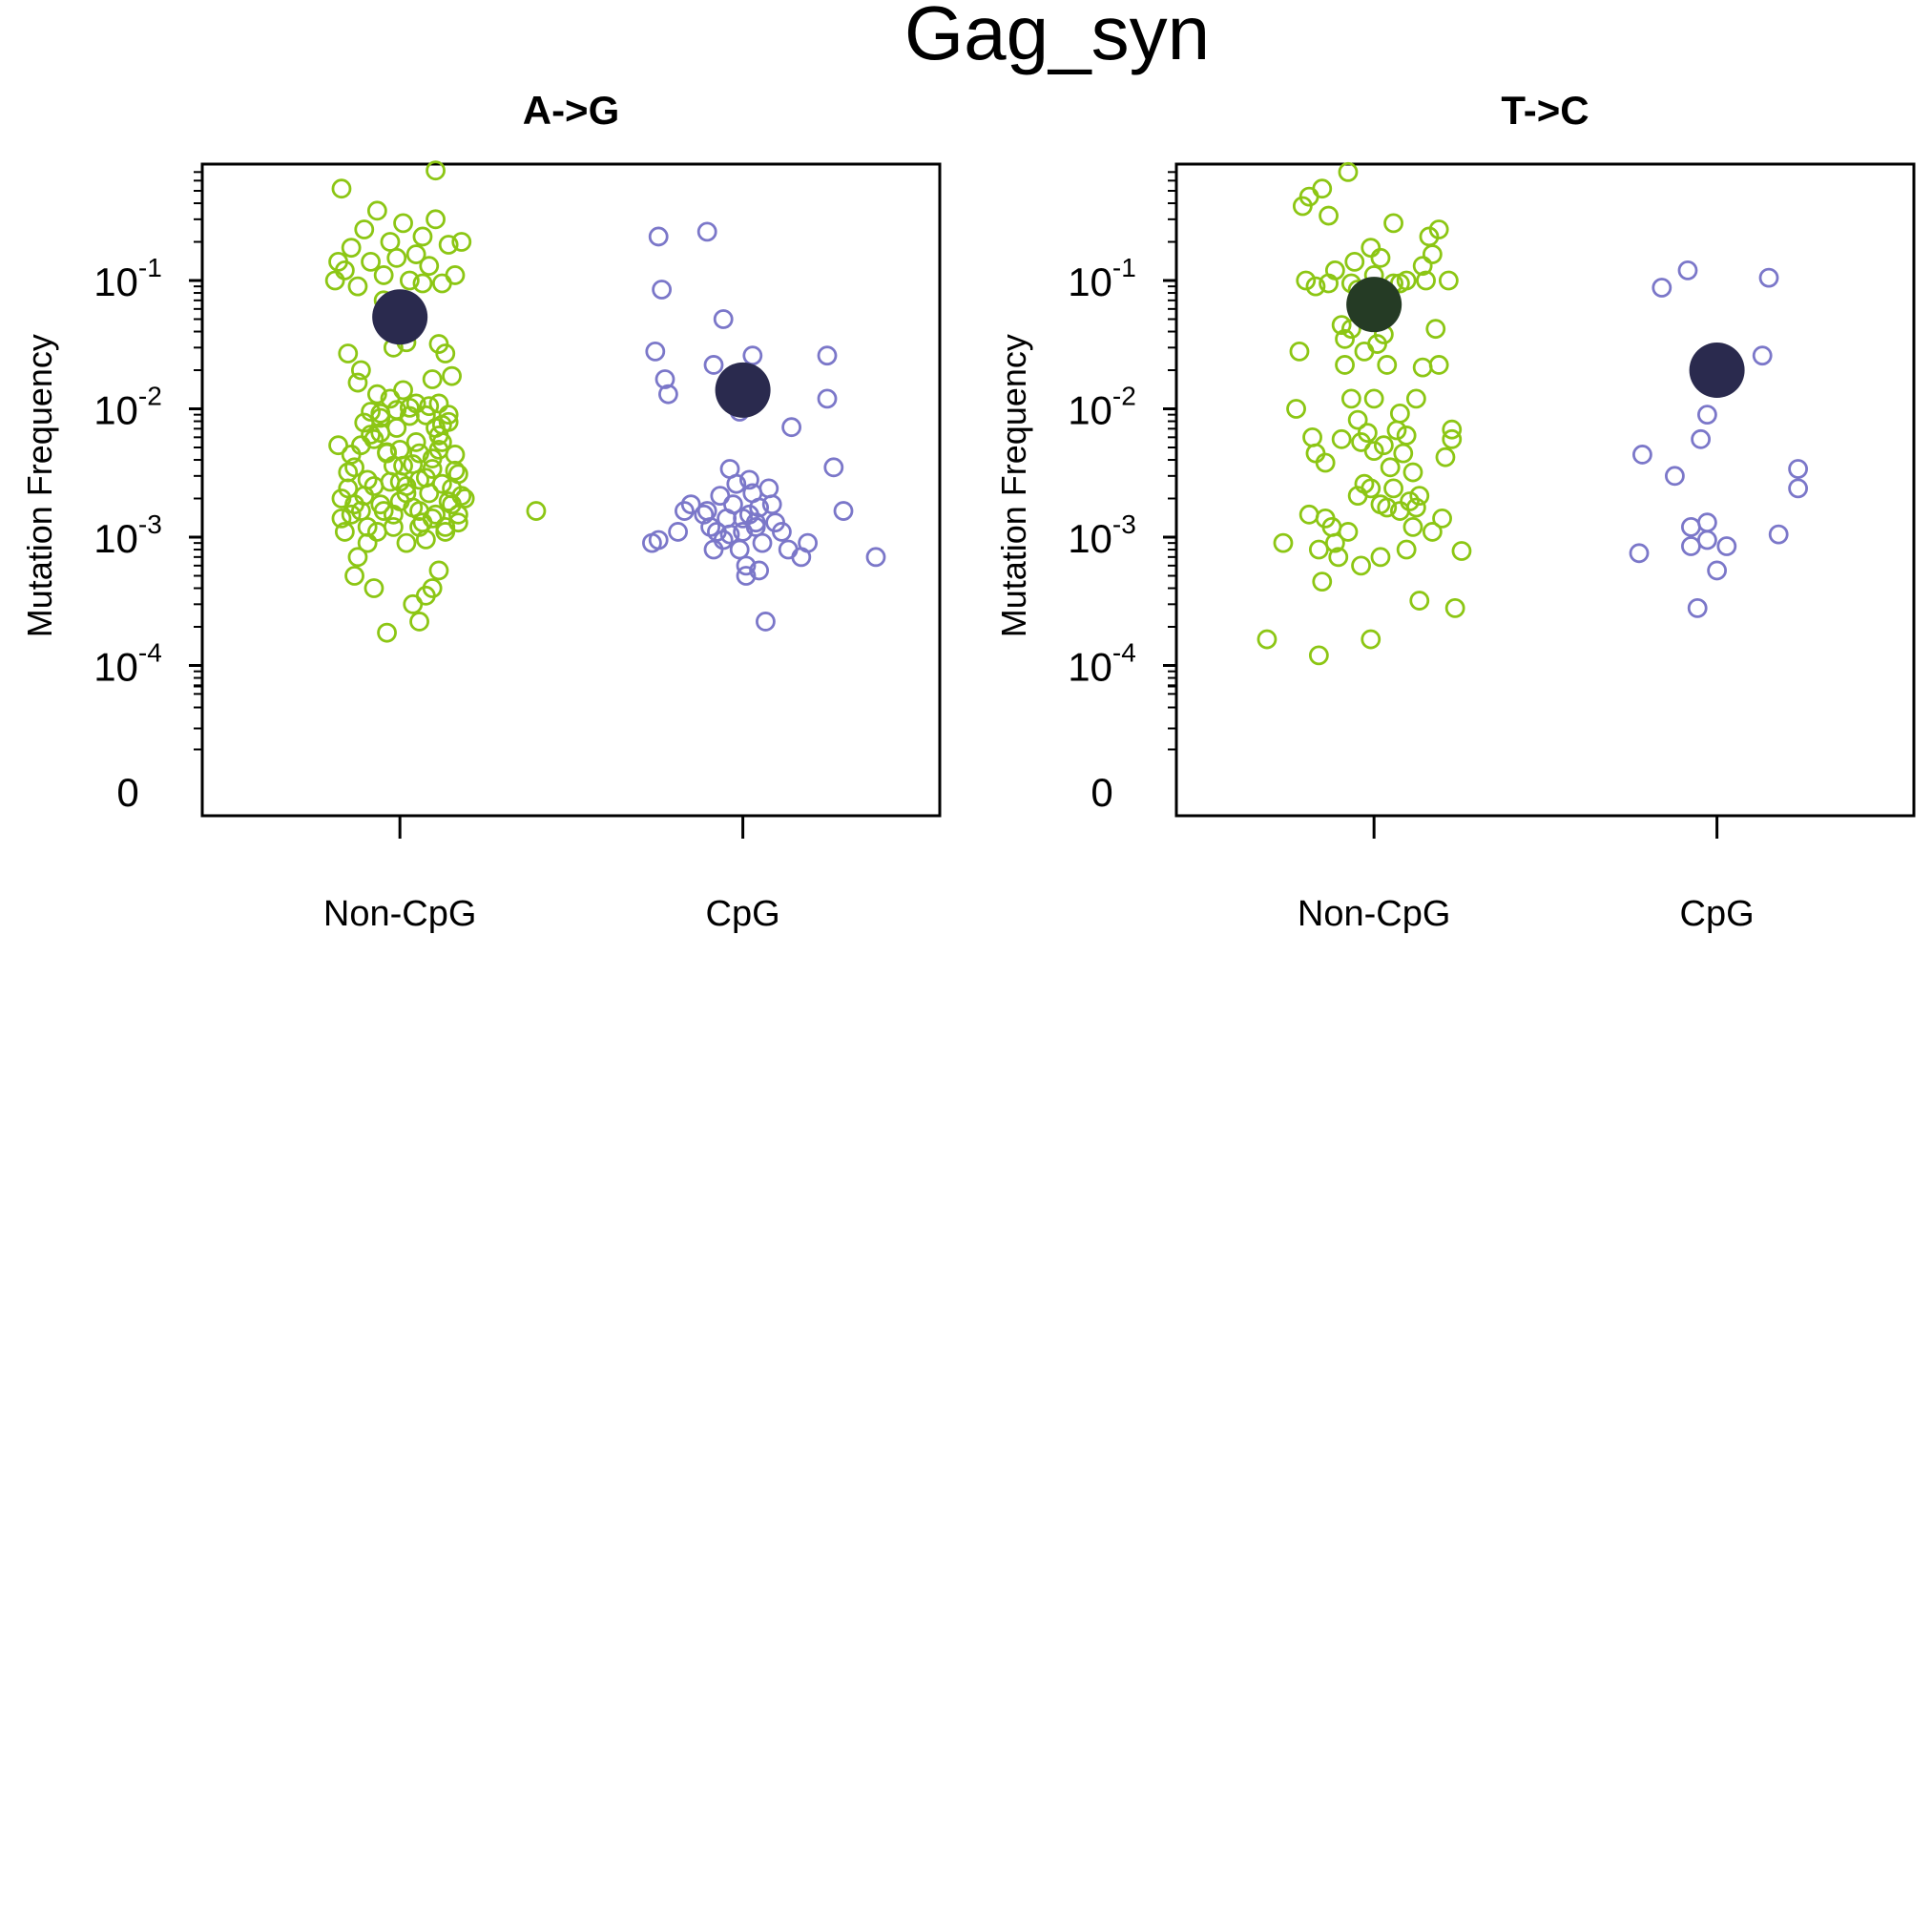 The height and width of the screenshot is (1932, 1932). Describe the element at coordinates (127, 664) in the screenshot. I see `y-tick-label: 10⁻⁴` at that location.